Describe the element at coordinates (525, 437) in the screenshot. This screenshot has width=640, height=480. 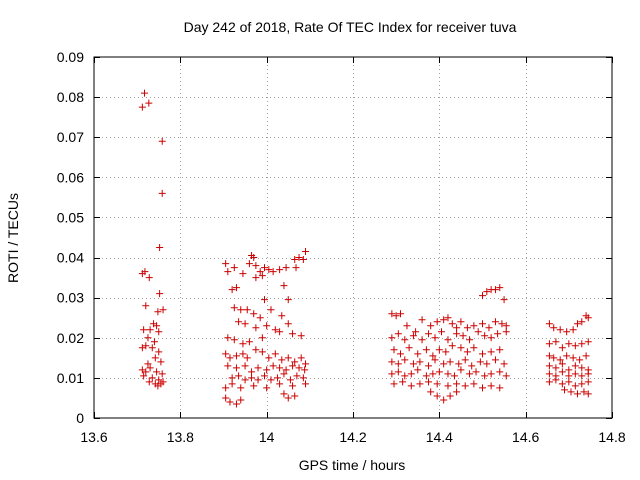
I see `x-tick-label: 14.6` at that location.